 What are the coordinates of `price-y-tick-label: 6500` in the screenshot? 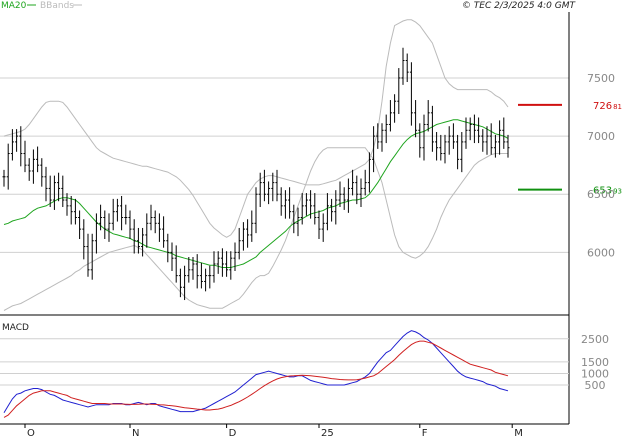 It's located at (601, 194).